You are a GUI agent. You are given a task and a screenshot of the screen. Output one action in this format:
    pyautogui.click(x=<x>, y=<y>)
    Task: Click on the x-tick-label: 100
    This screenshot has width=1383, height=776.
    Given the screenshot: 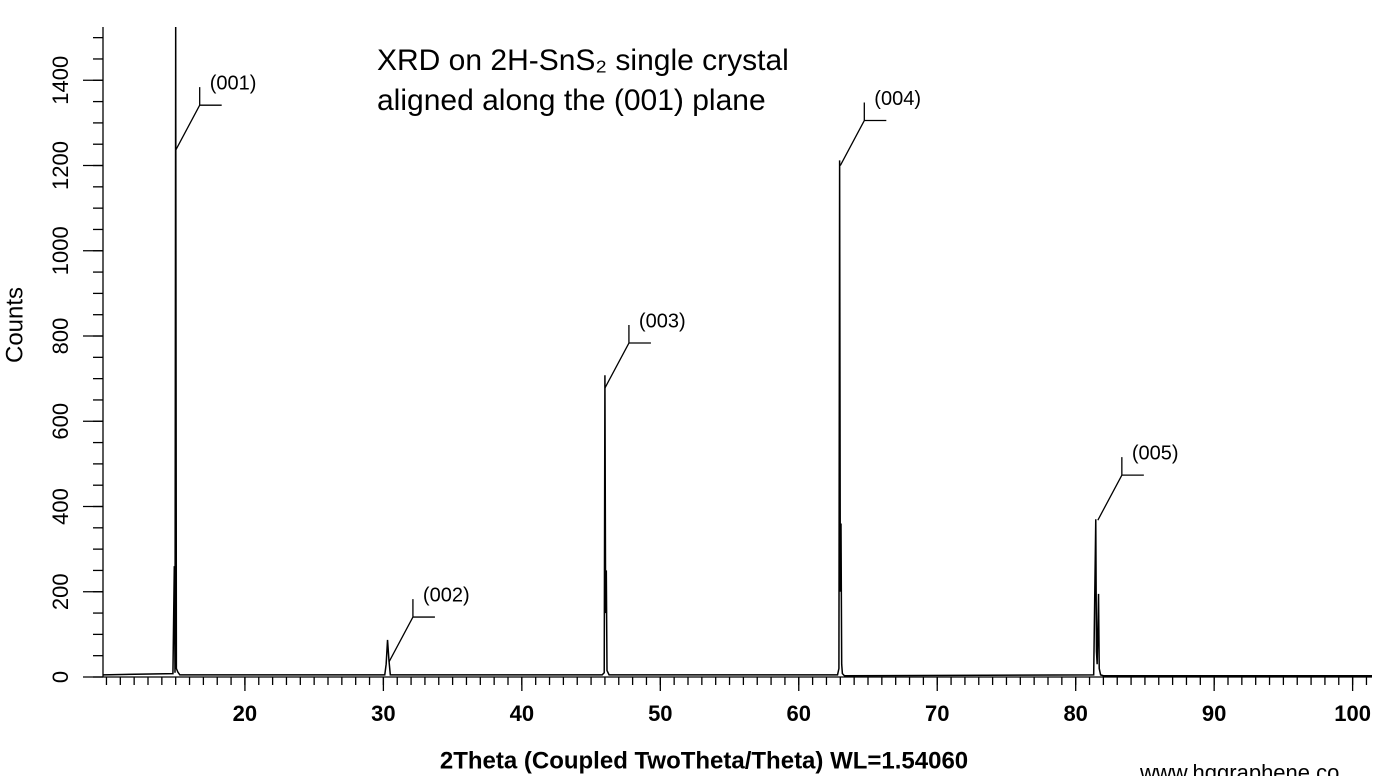 What is the action you would take?
    pyautogui.click(x=1352, y=713)
    